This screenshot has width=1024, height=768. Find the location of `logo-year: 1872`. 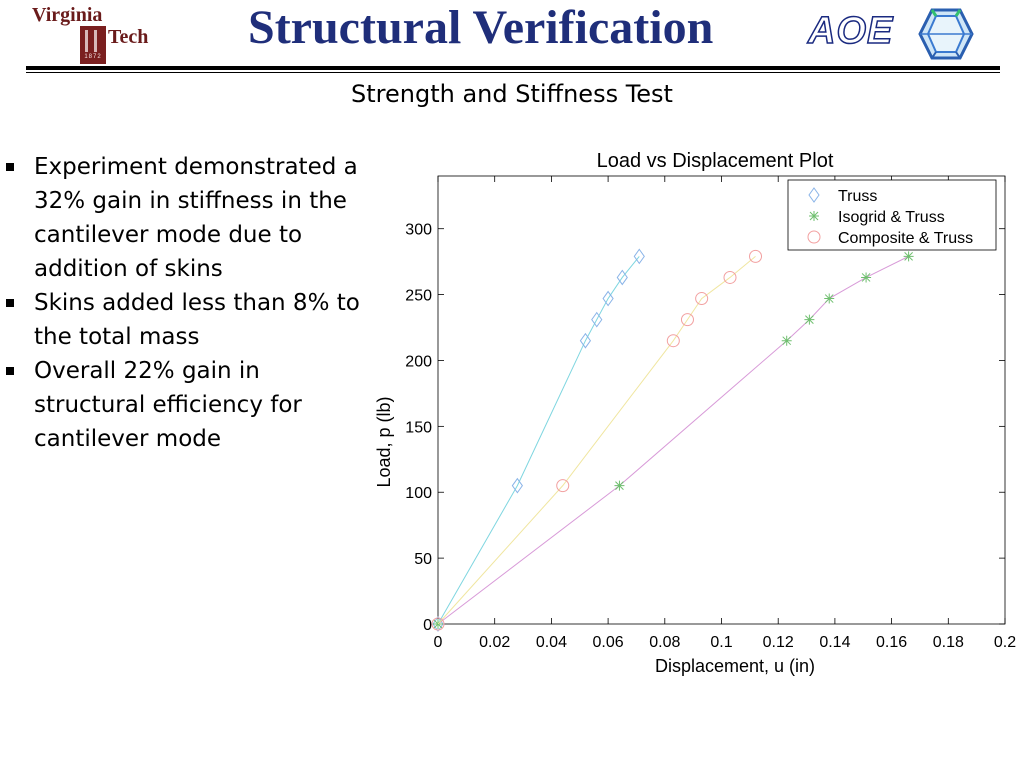

logo-year: 1872 is located at coordinates (93, 57).